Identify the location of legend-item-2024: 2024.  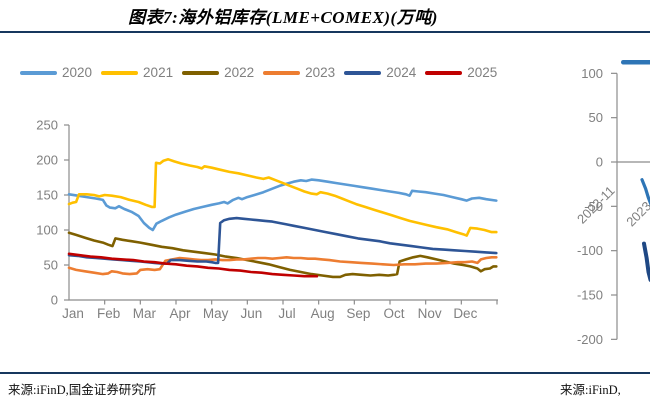
(380, 73).